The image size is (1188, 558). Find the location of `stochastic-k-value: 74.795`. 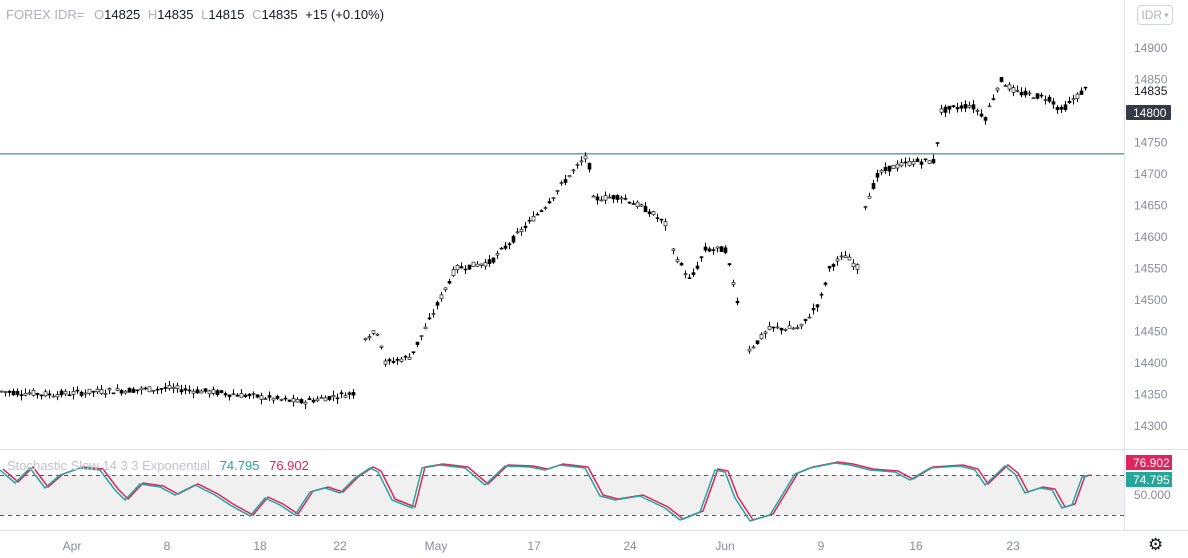

stochastic-k-value: 74.795 is located at coordinates (239, 465).